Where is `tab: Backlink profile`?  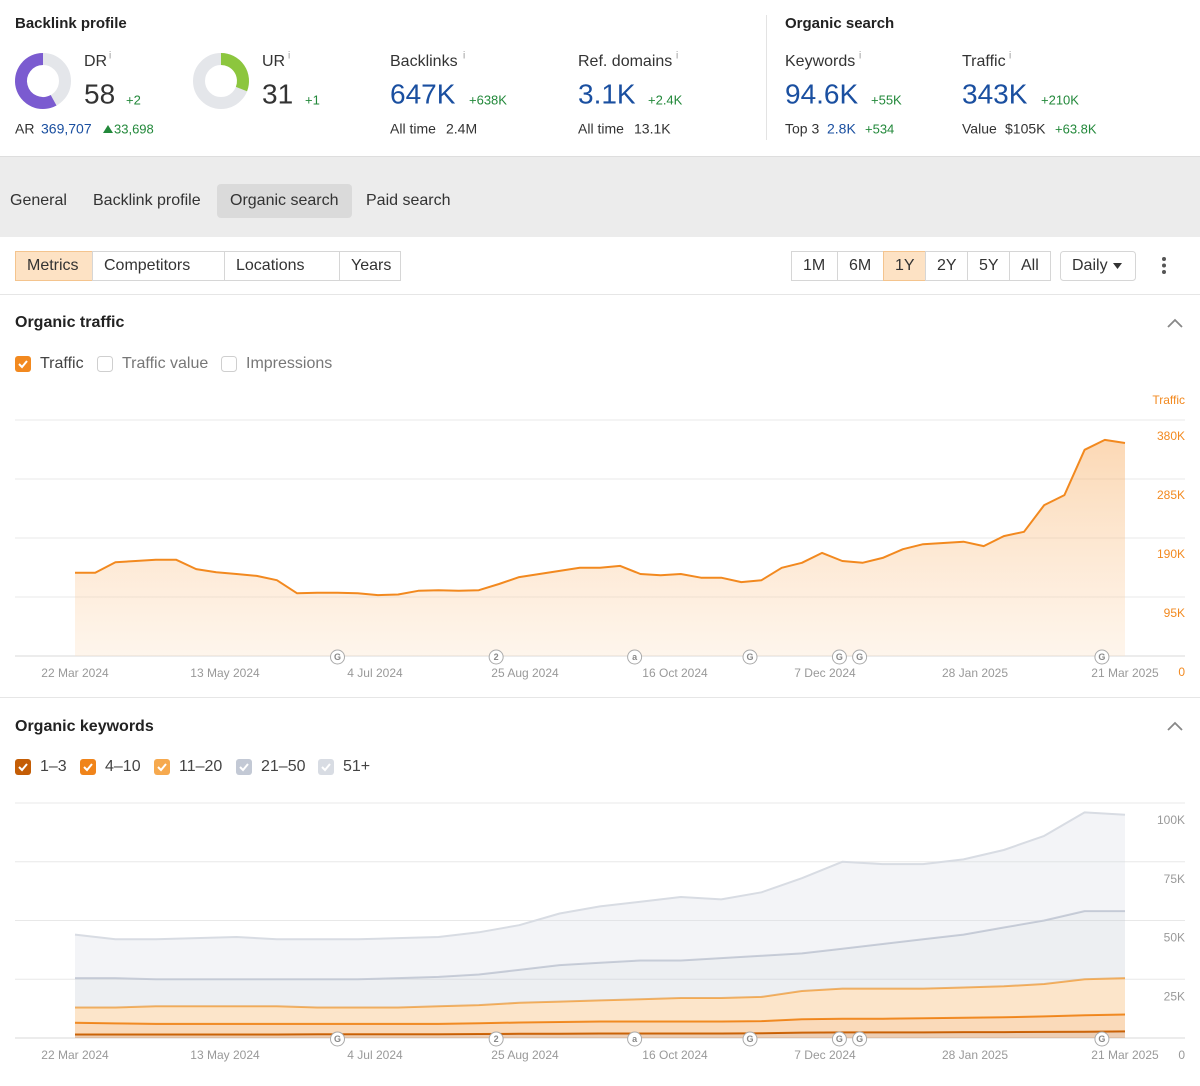 tab: Backlink profile is located at coordinates (147, 200).